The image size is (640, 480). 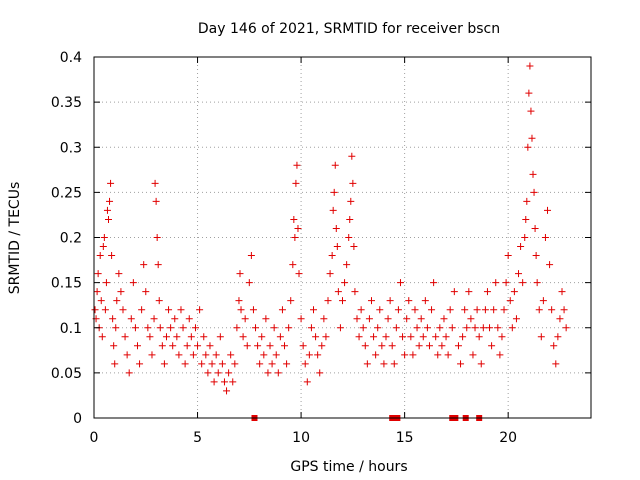 I want to click on x-tick-label: 5, so click(x=197, y=438).